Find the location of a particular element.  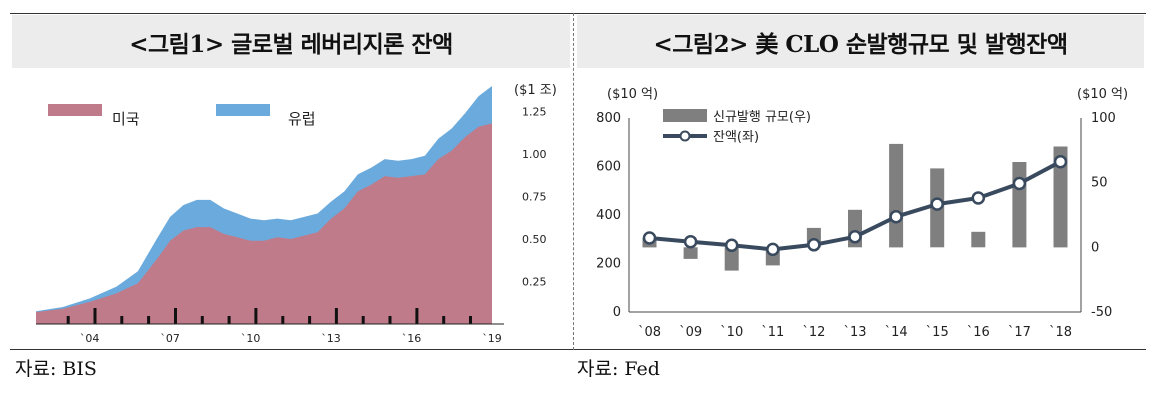

figure2-bars is located at coordinates (855, 207).